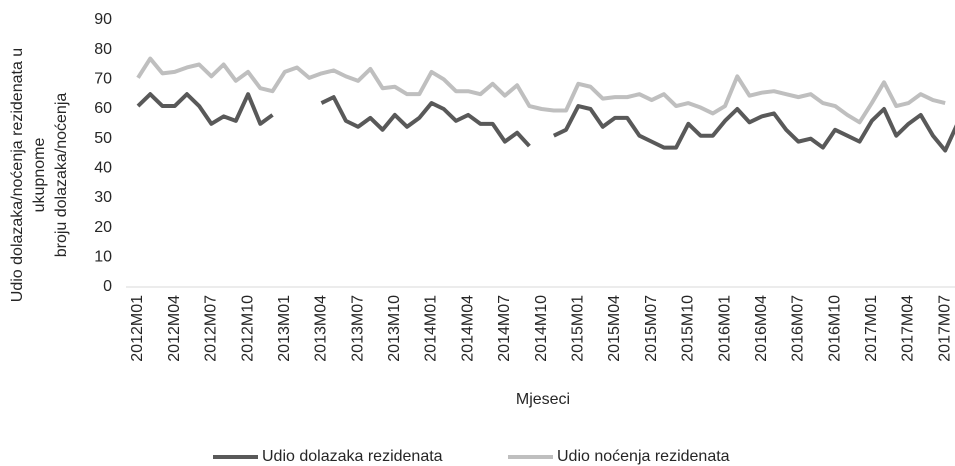  I want to click on y-tick-label: 70, so click(103, 79).